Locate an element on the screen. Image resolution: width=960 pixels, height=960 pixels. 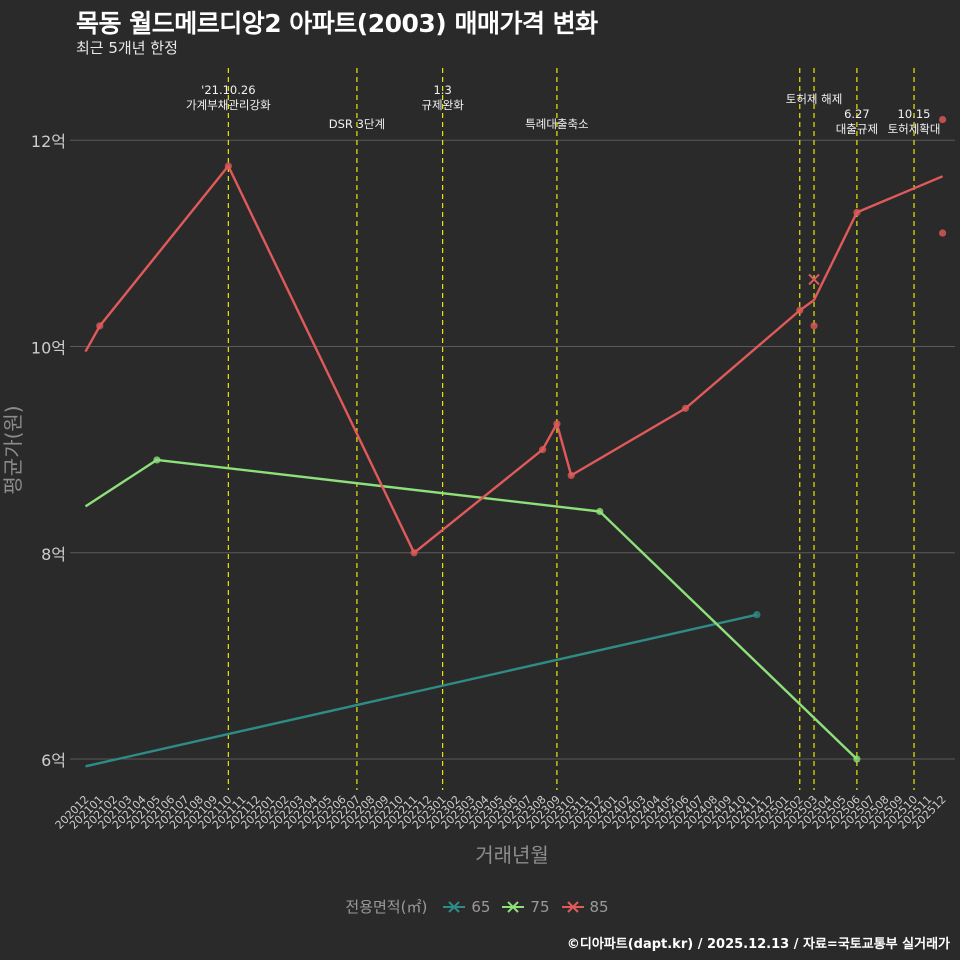
legend-key-65-icon is located at coordinates (454, 906).